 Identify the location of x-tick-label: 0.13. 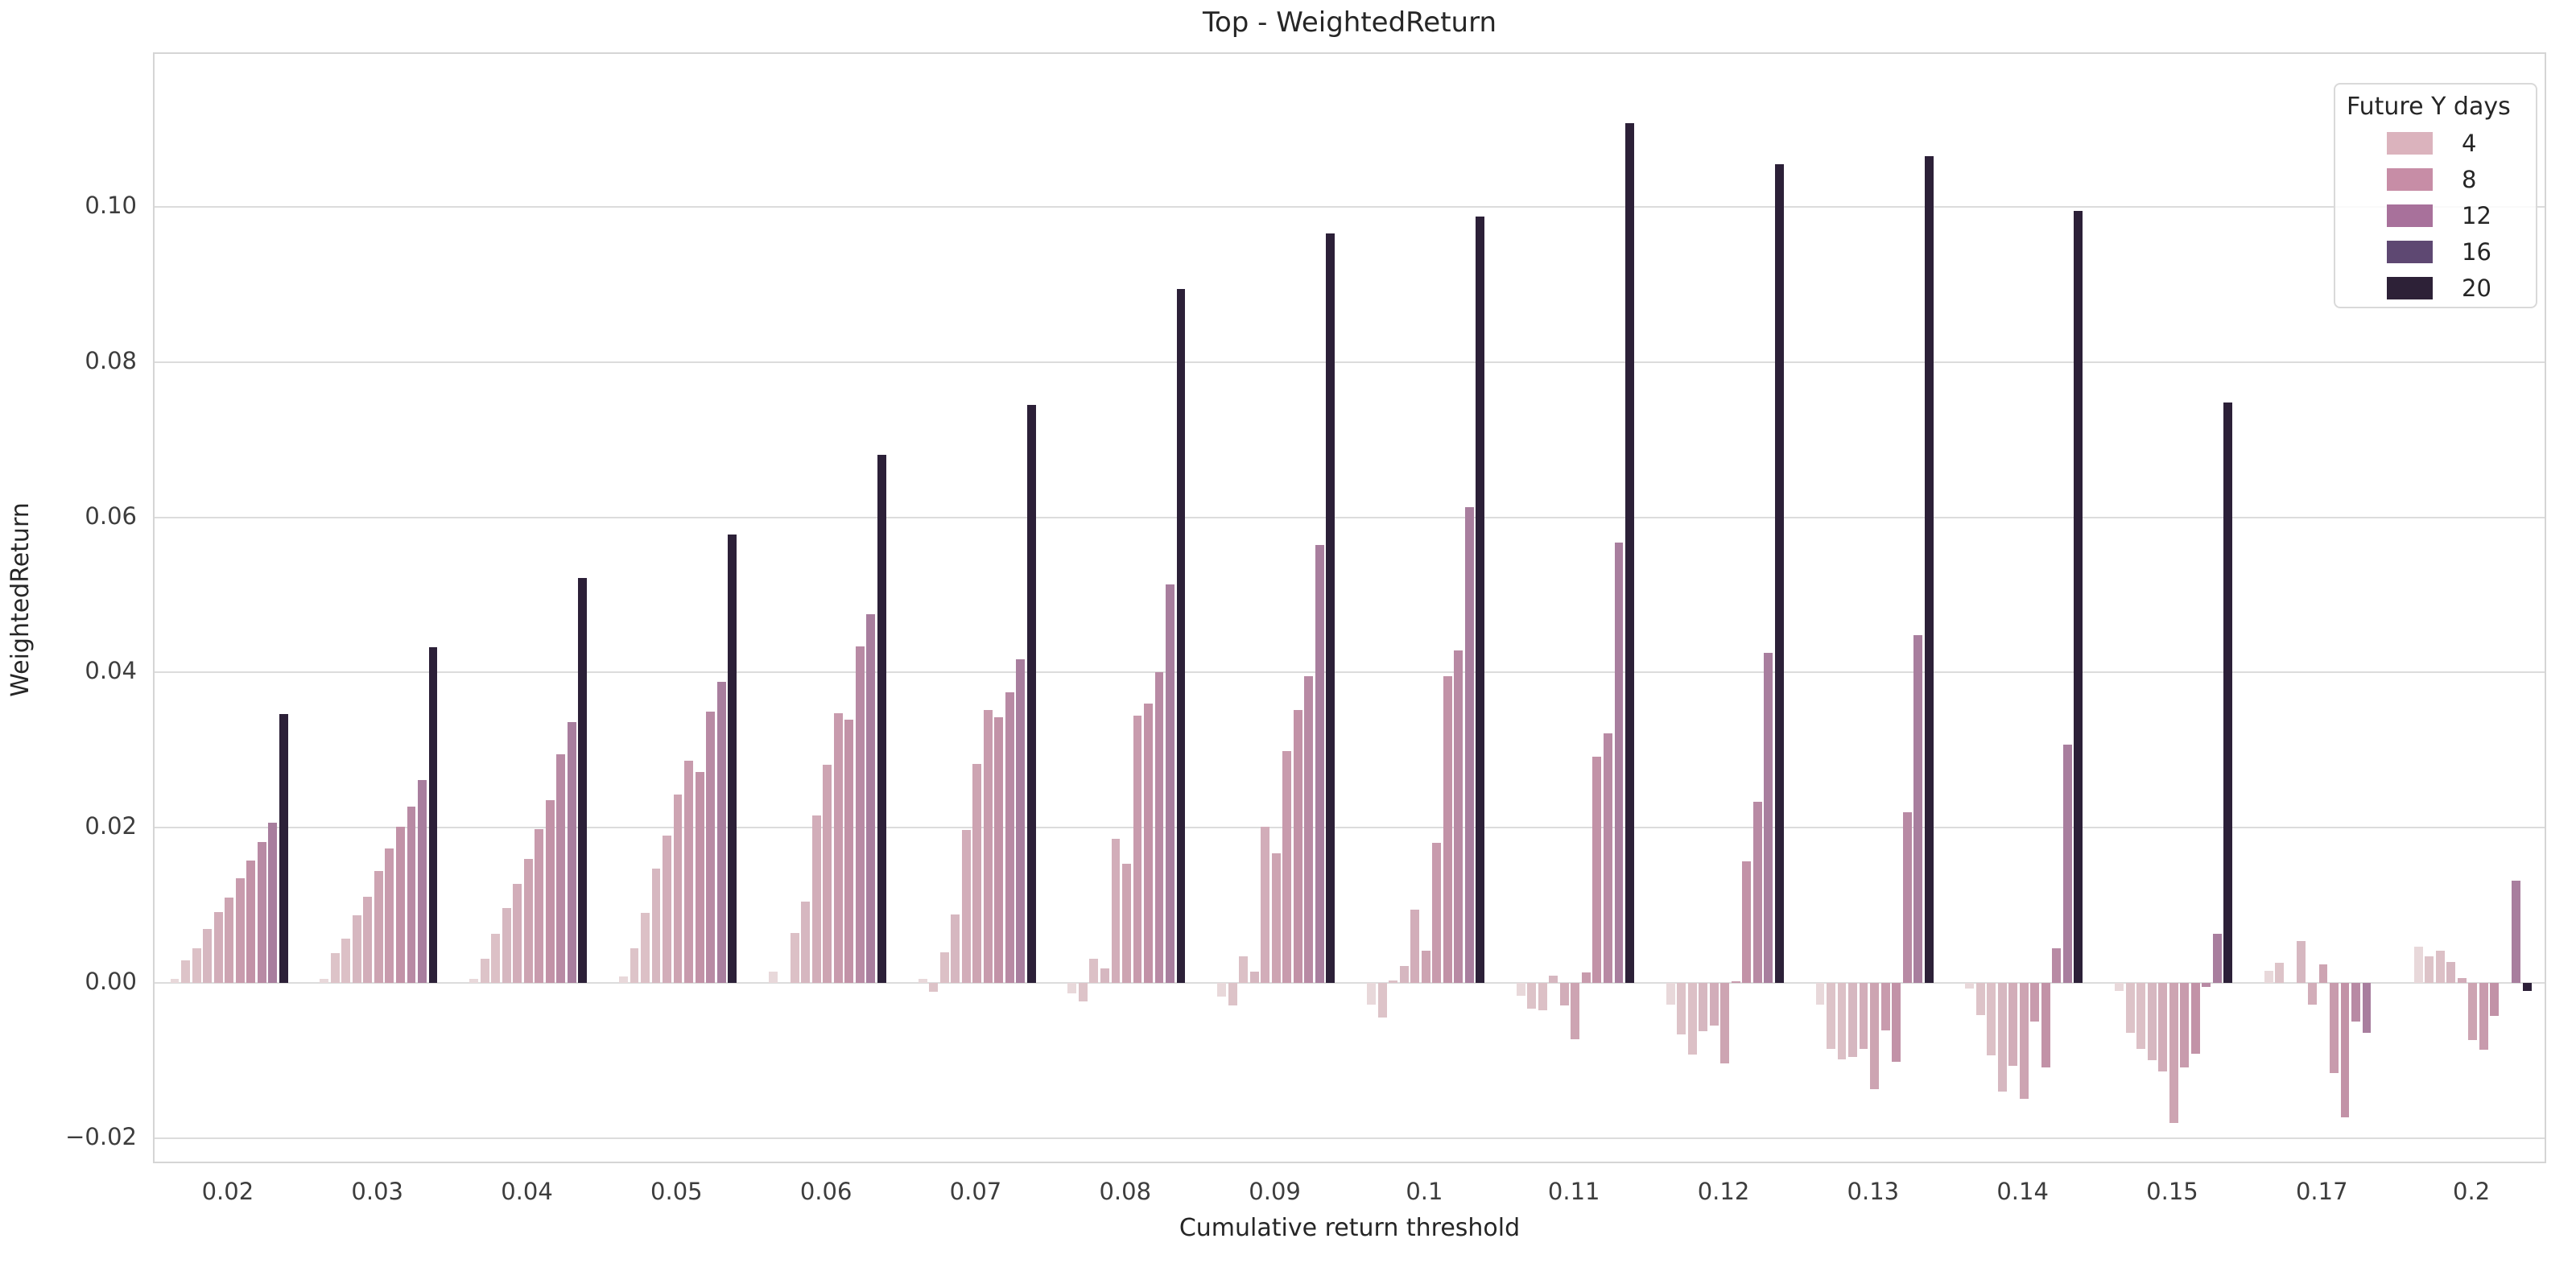
(1873, 1191).